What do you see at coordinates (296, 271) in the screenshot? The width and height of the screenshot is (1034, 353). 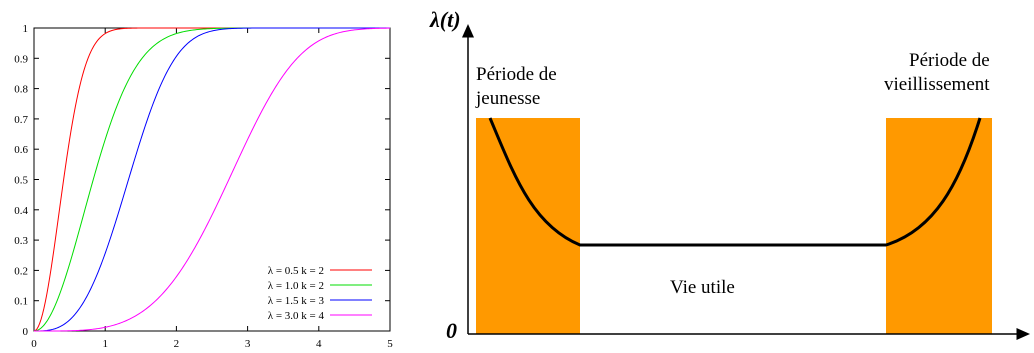 I see `legend-label: λ = 0.5 k = 2` at bounding box center [296, 271].